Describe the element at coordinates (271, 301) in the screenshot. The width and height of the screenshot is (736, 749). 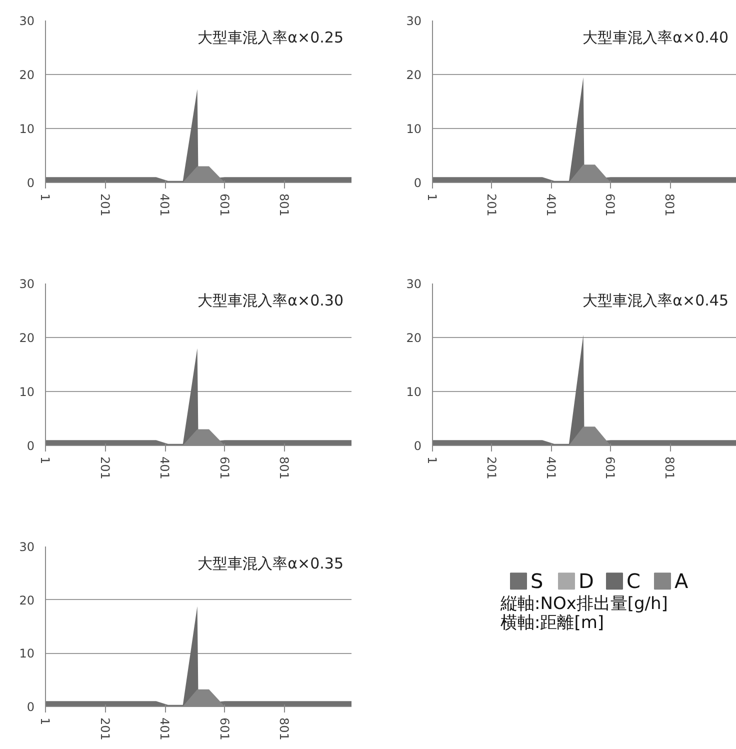
I see `text: 大型車混入率α×0.30` at that location.